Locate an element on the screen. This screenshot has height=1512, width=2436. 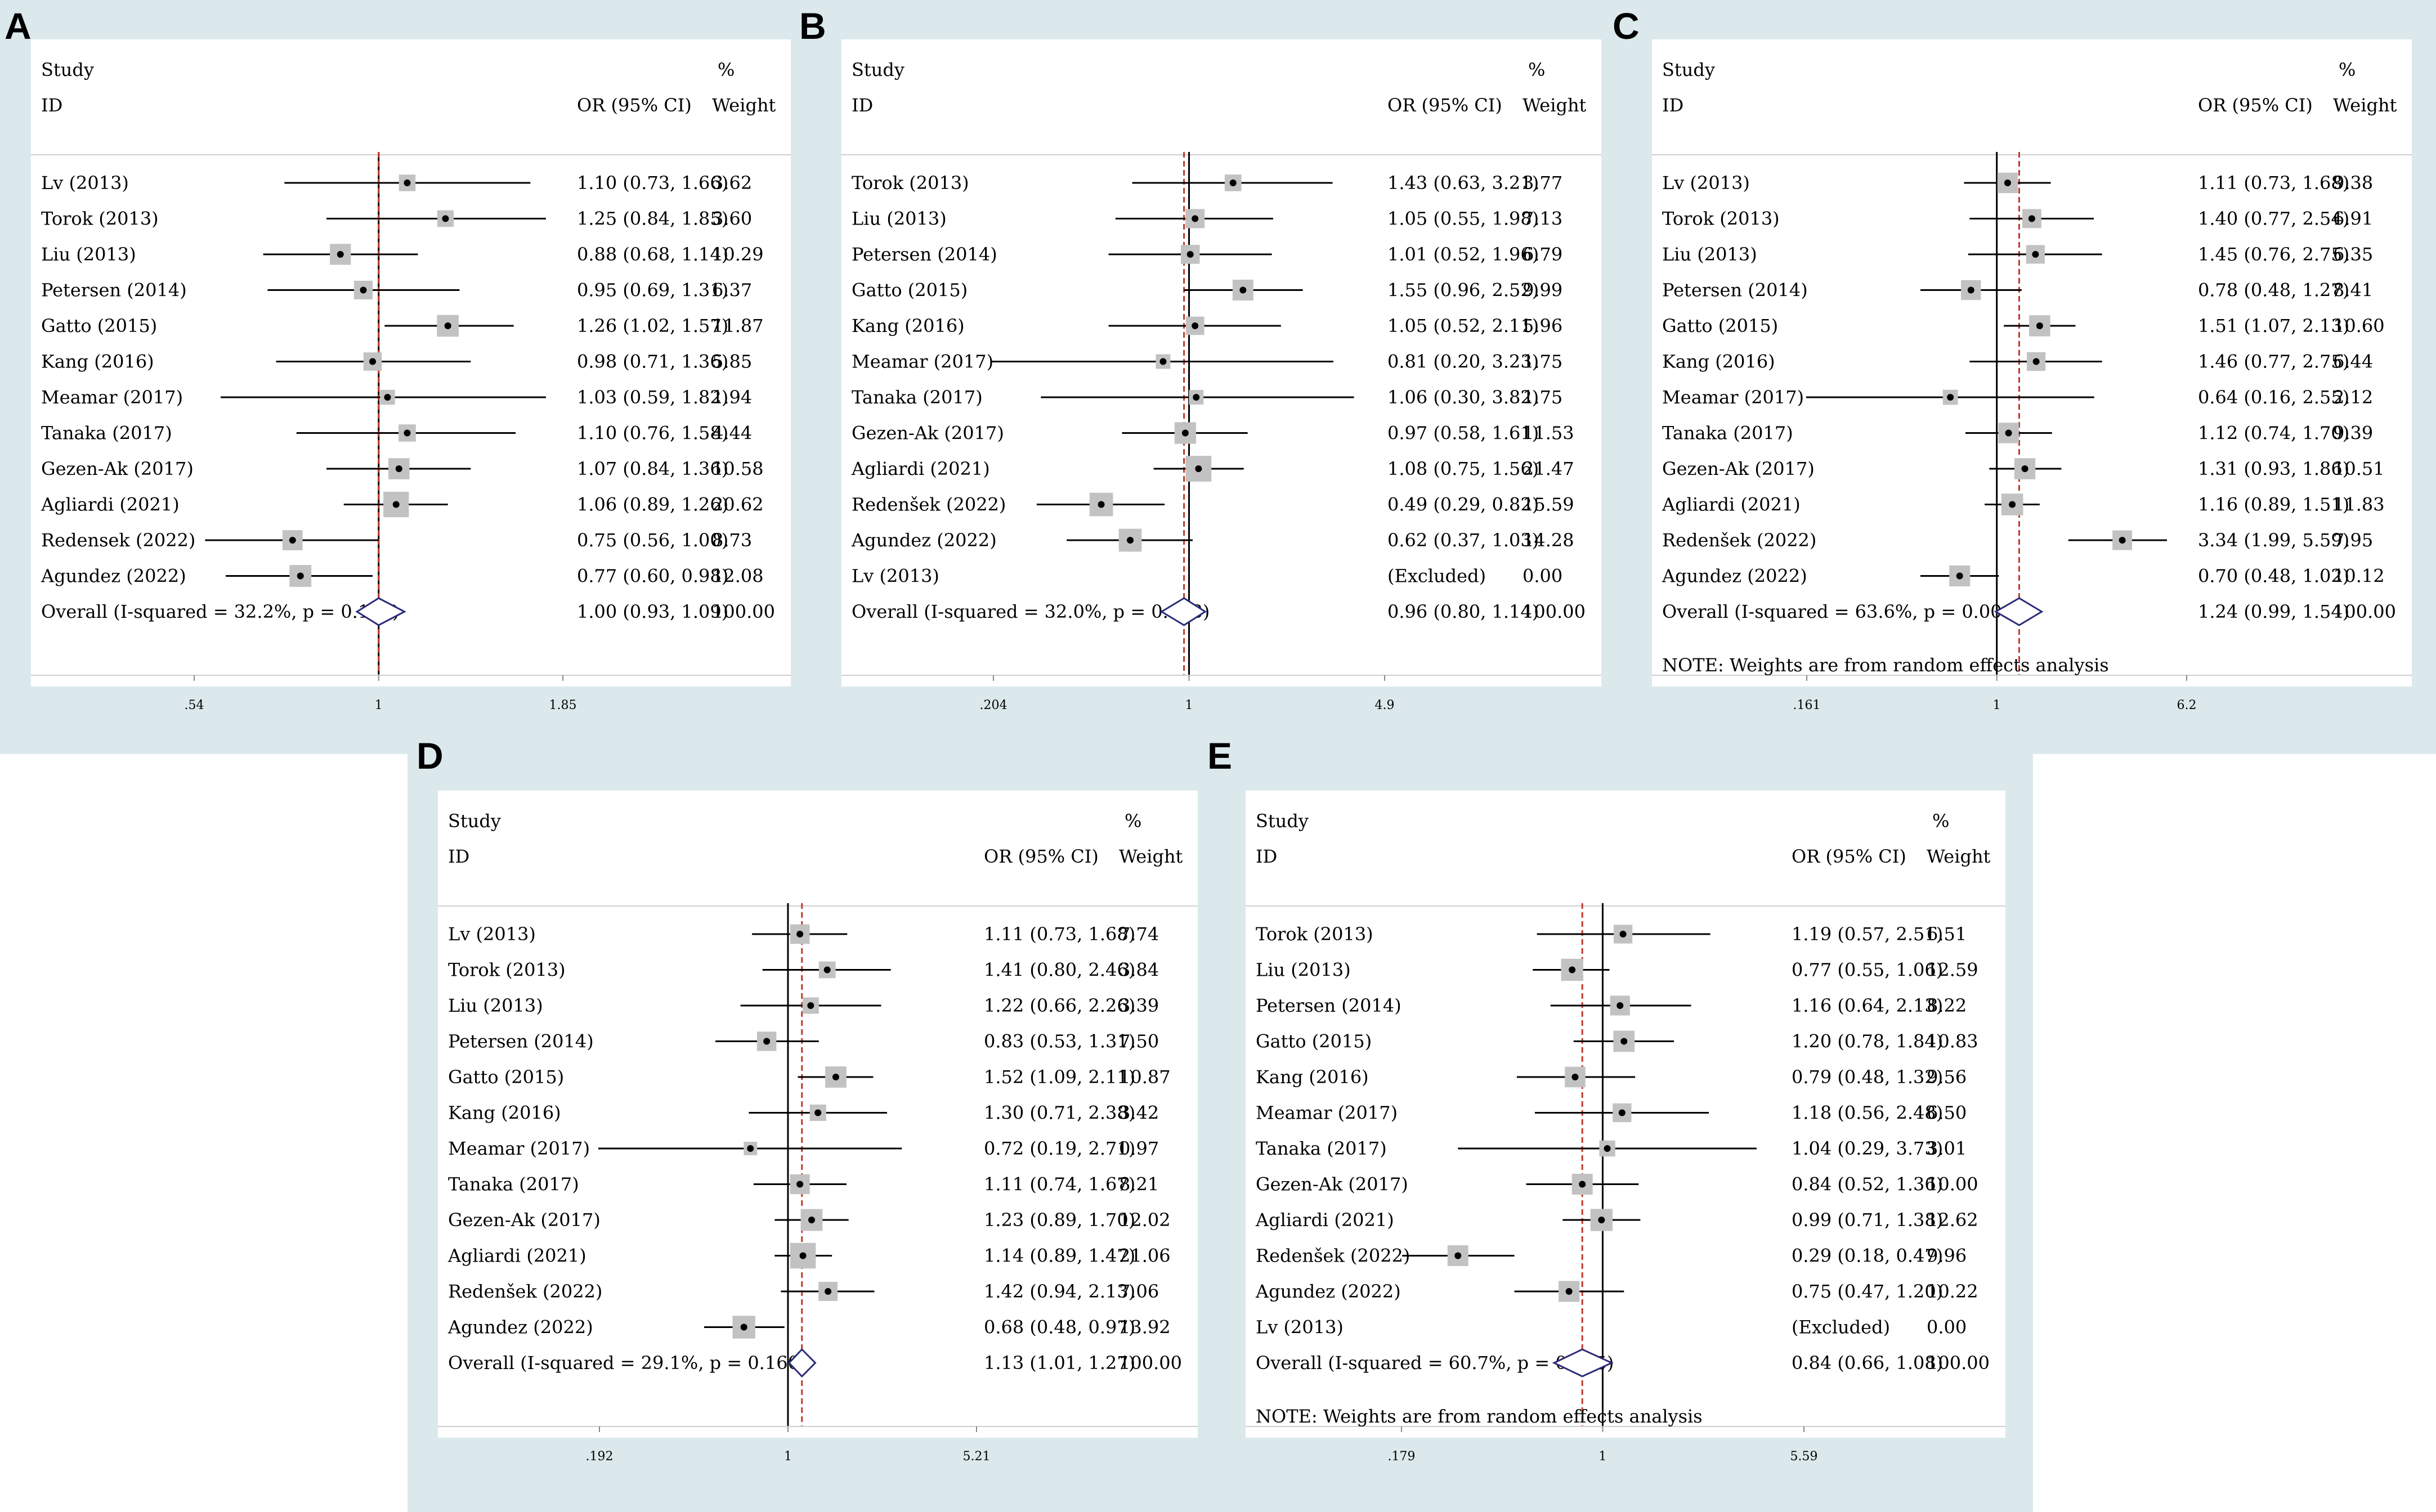
study-label: Meamar (2017) is located at coordinates (519, 1148).